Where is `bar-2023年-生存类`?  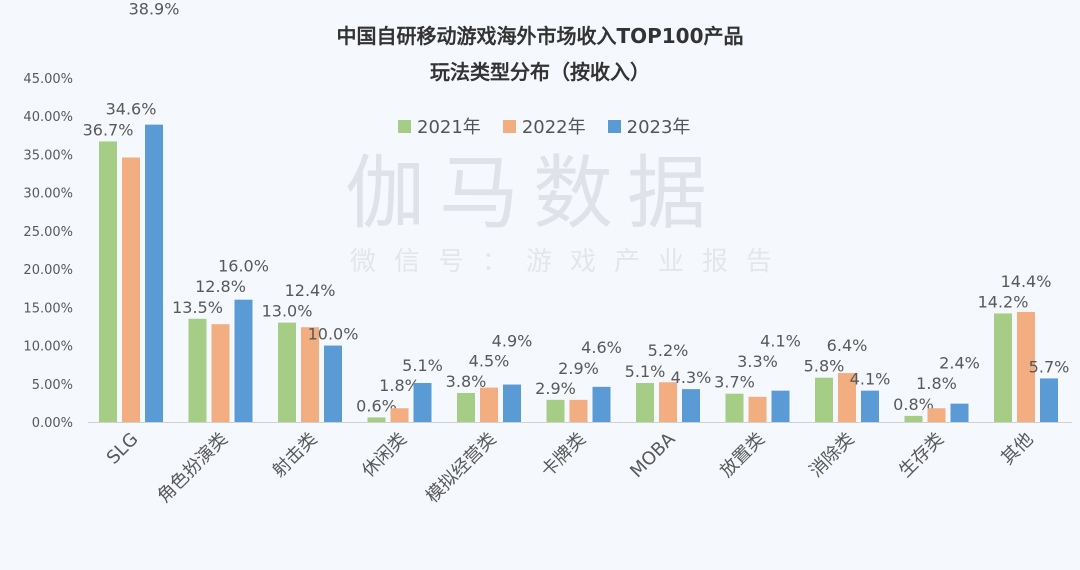
bar-2023年-生存类 is located at coordinates (959, 412).